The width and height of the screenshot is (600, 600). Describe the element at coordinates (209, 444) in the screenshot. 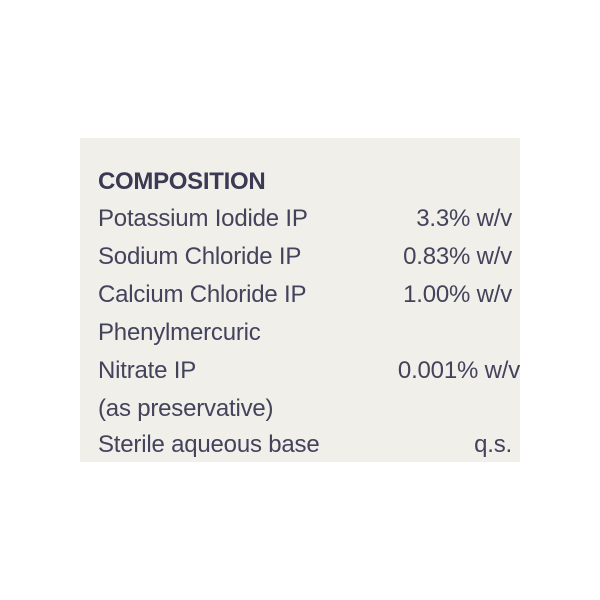

I see `ingredient-name: Sterile aqueous base` at that location.